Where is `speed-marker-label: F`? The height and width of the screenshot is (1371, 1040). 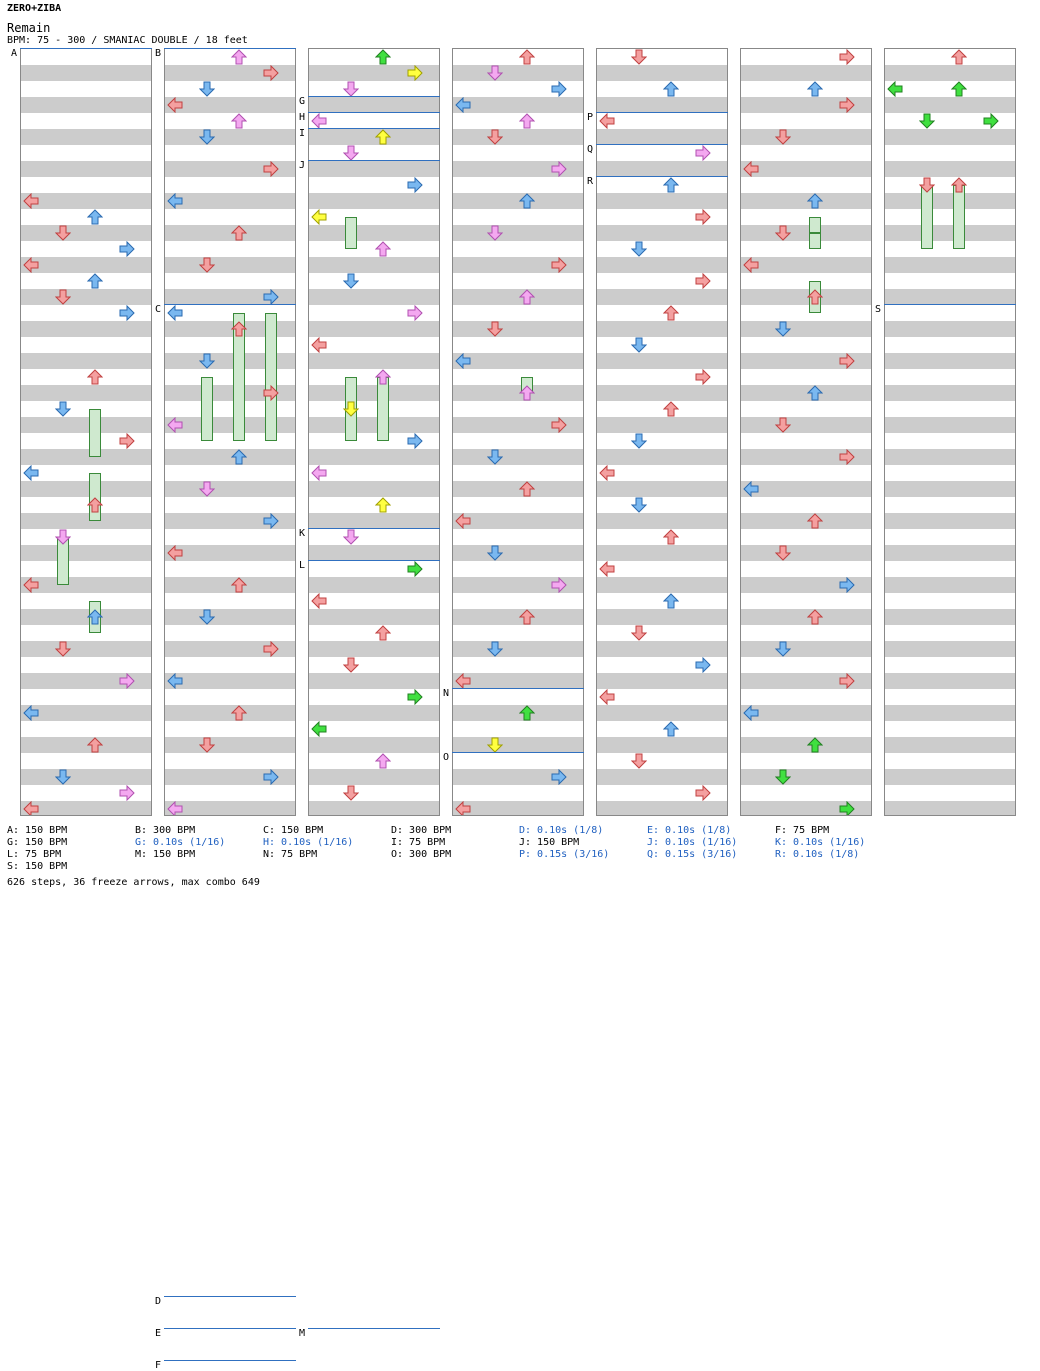
speed-marker-label: F is located at coordinates (158, 1365).